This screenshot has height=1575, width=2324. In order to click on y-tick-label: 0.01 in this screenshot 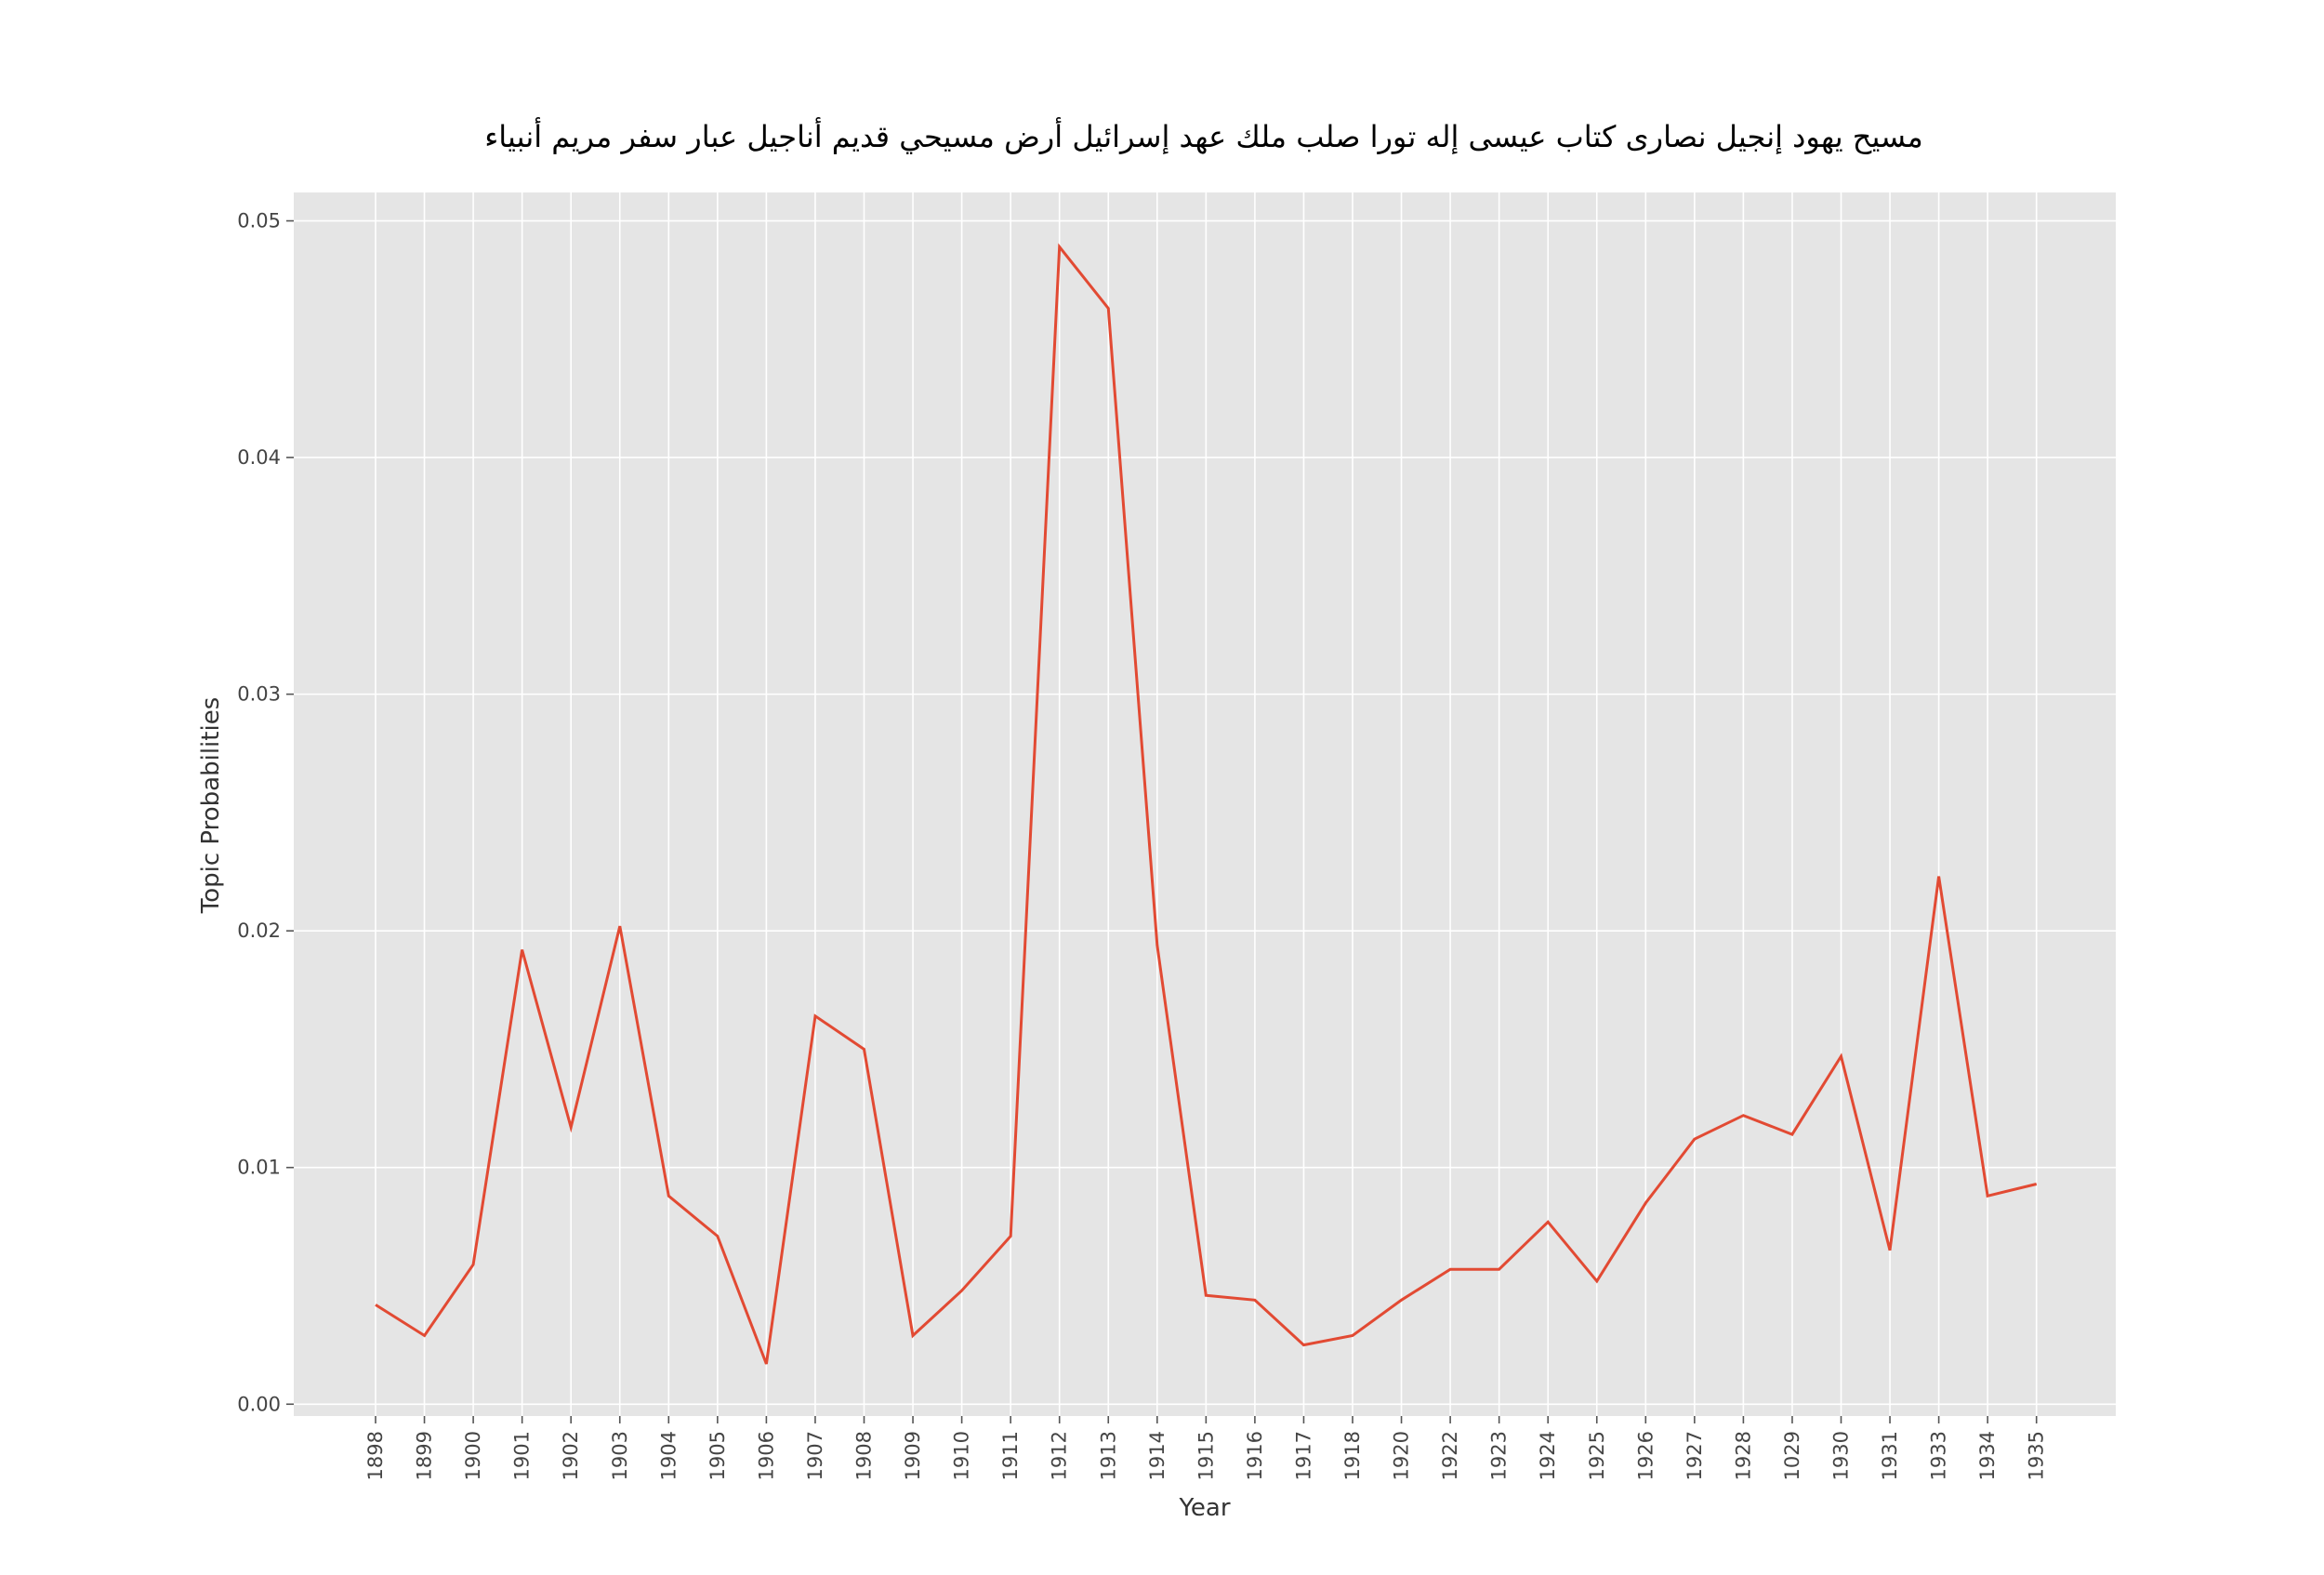, I will do `click(259, 1168)`.